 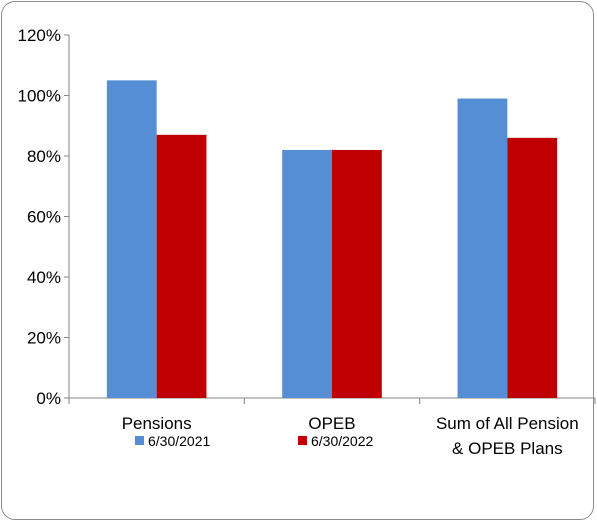 I want to click on legend-label: 6/30/2022, so click(x=342, y=441).